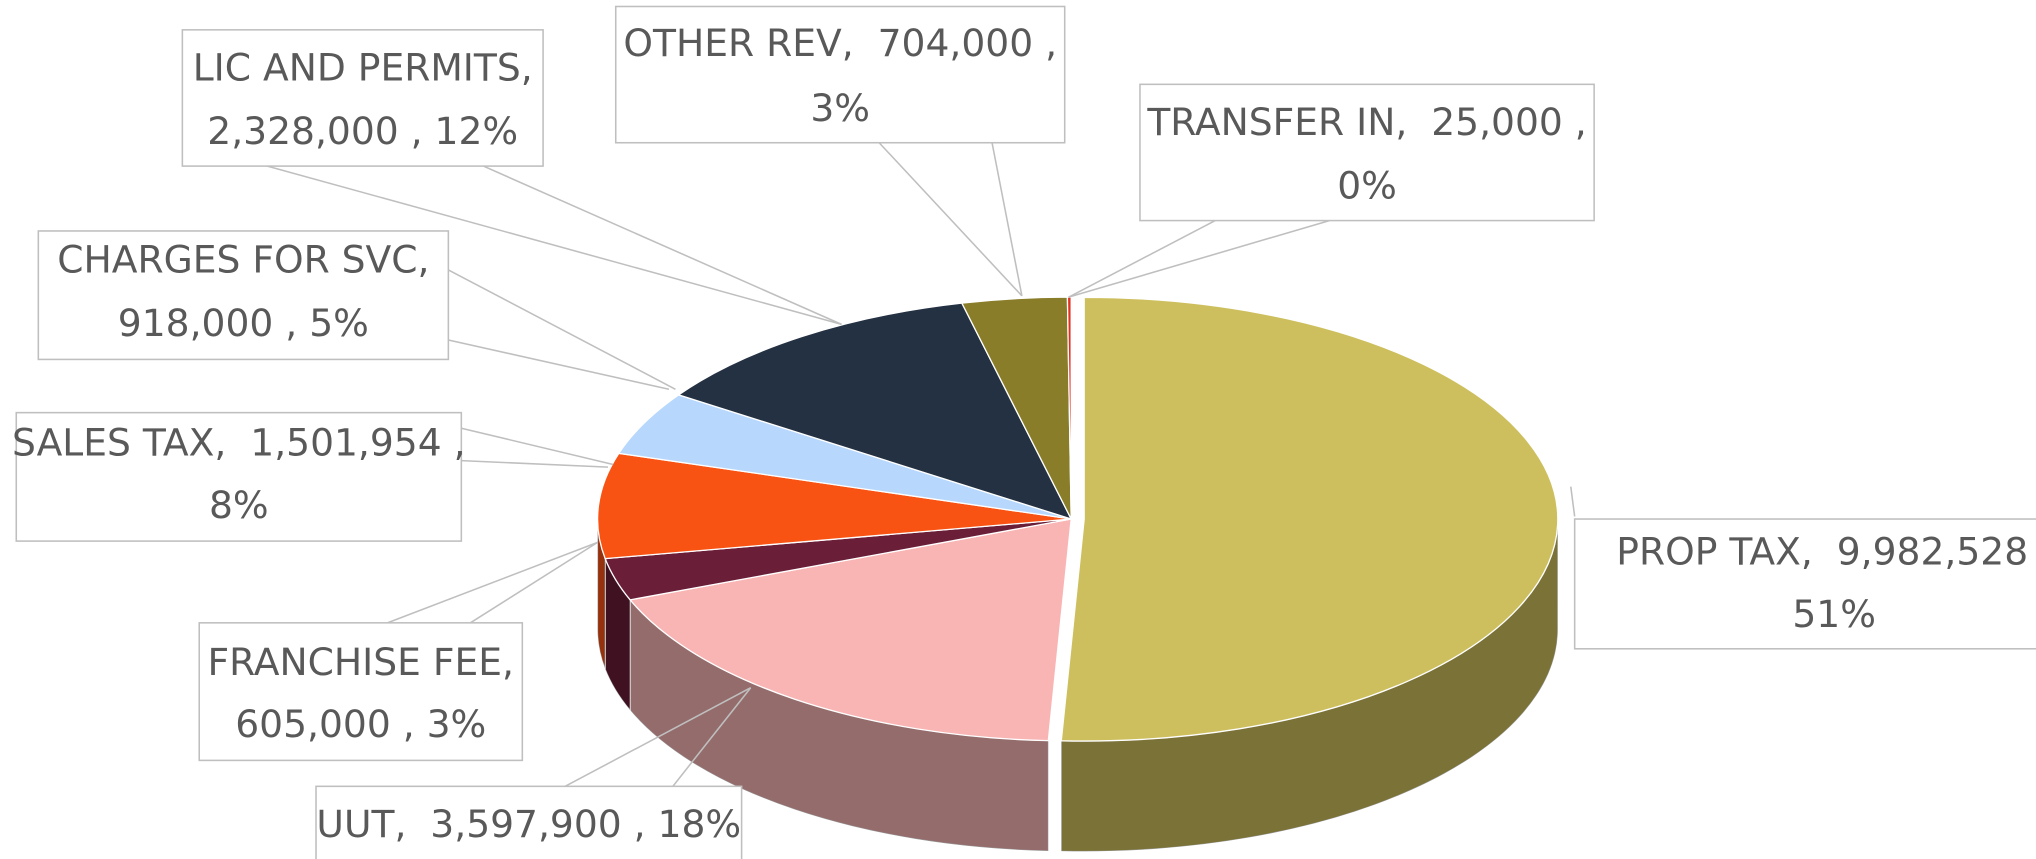 The height and width of the screenshot is (859, 2036). Describe the element at coordinates (243, 323) in the screenshot. I see `data-label: 918,000 , 5%` at that location.